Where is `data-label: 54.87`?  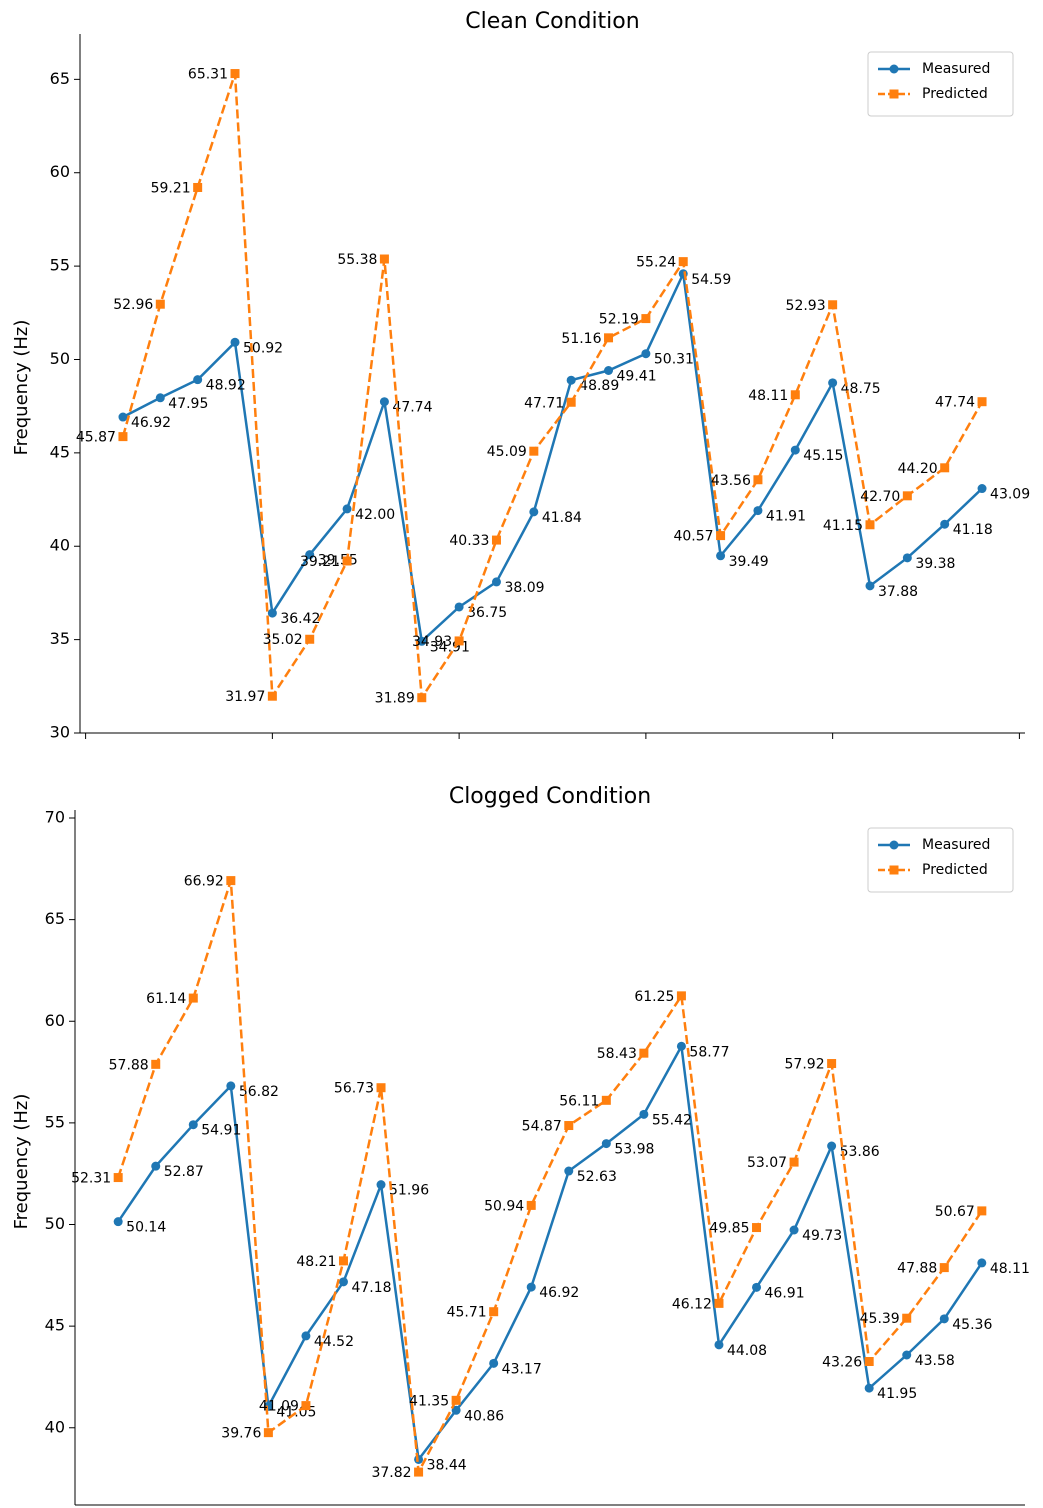
data-label: 54.87 is located at coordinates (542, 1127).